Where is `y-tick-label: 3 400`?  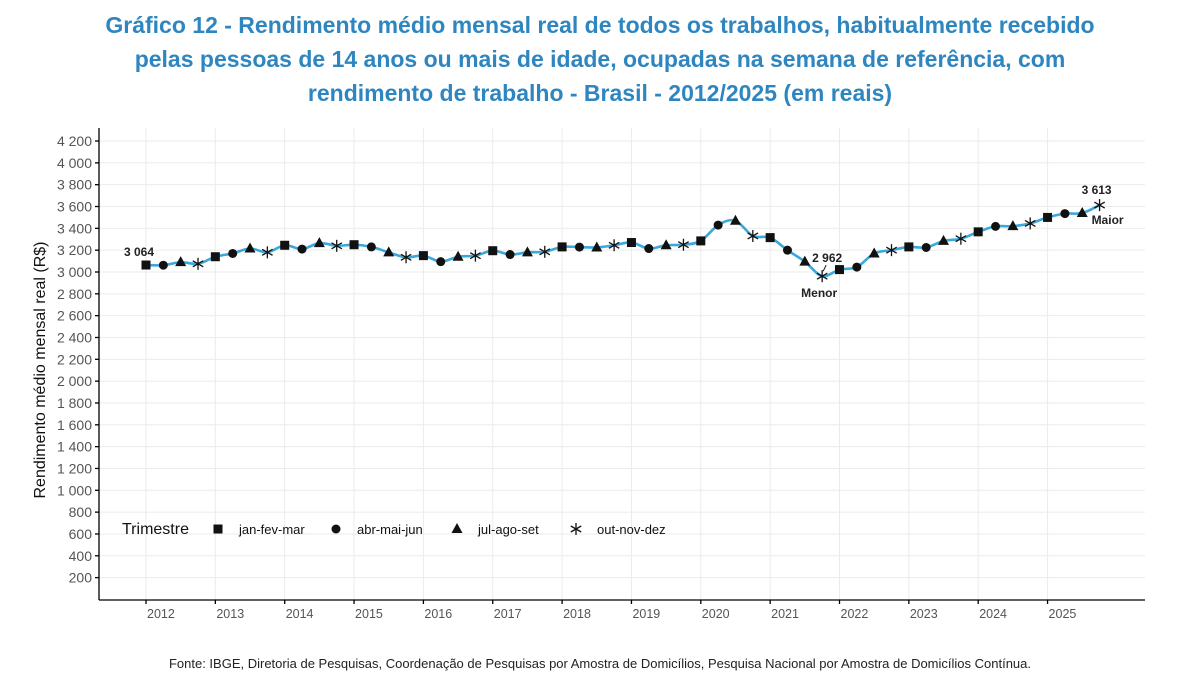
y-tick-label: 3 400 is located at coordinates (74, 228).